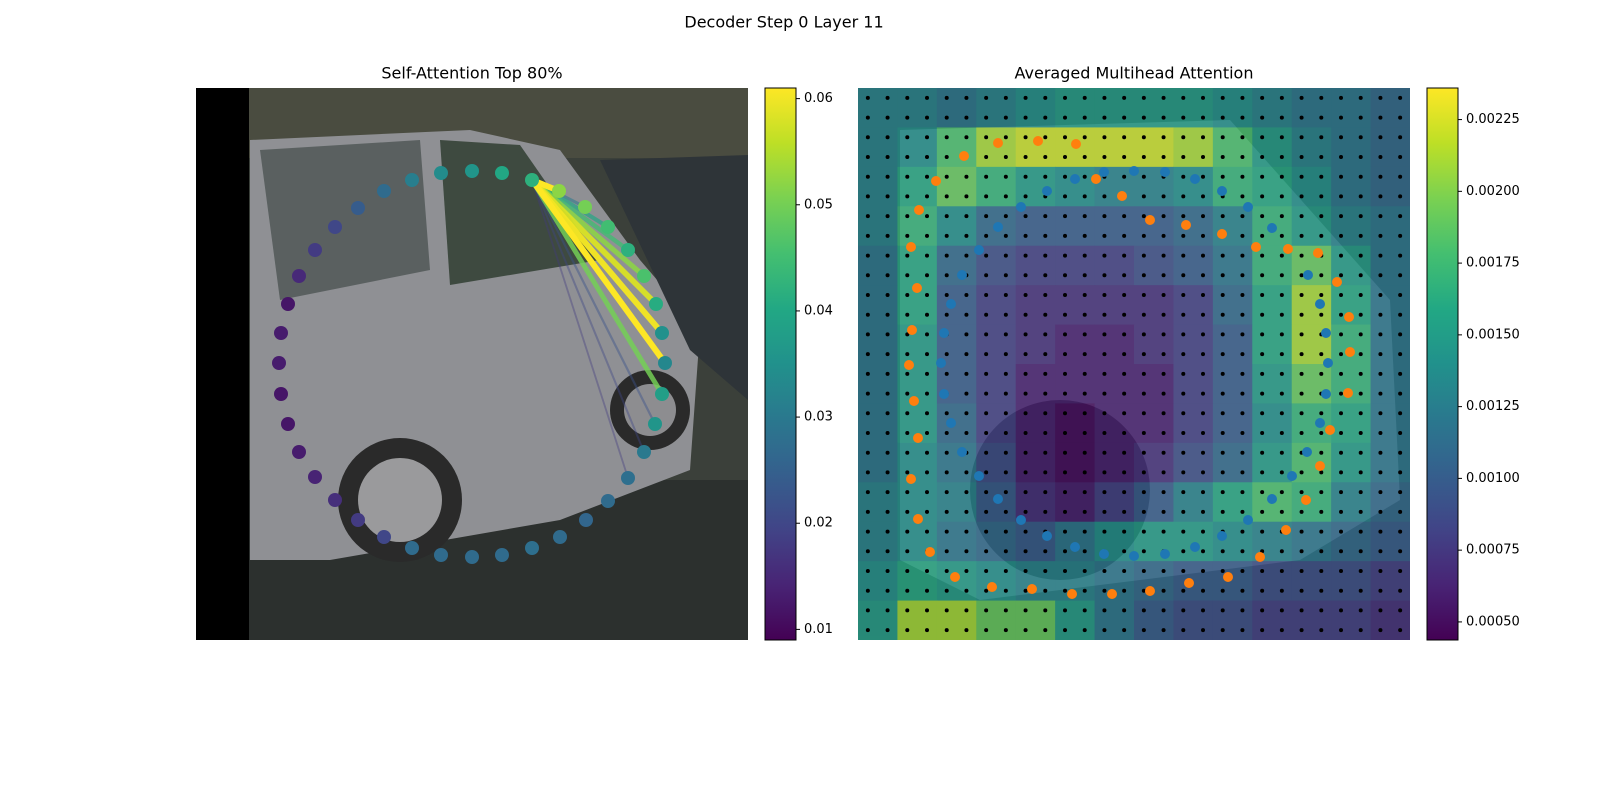  What do you see at coordinates (818, 417) in the screenshot?
I see `colorbar-tick-label: 0.03` at bounding box center [818, 417].